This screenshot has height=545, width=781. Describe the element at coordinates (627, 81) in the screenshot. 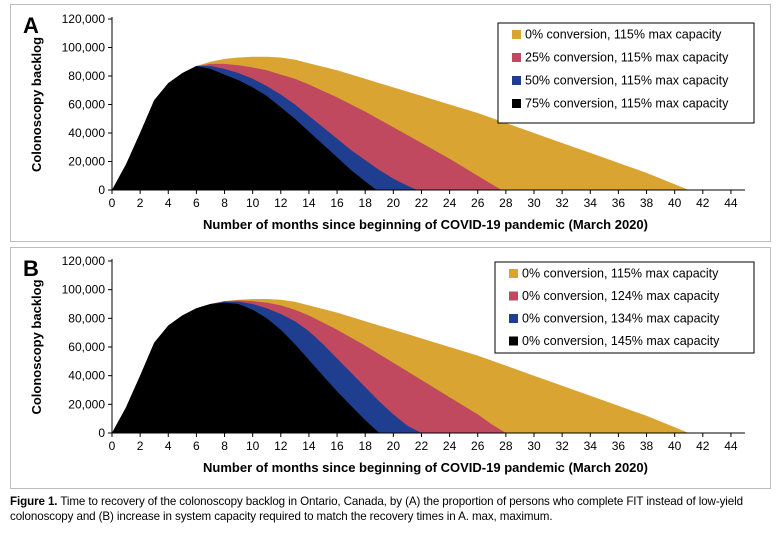

I see `legend-label: 50% conversion, 115% max capacity` at that location.